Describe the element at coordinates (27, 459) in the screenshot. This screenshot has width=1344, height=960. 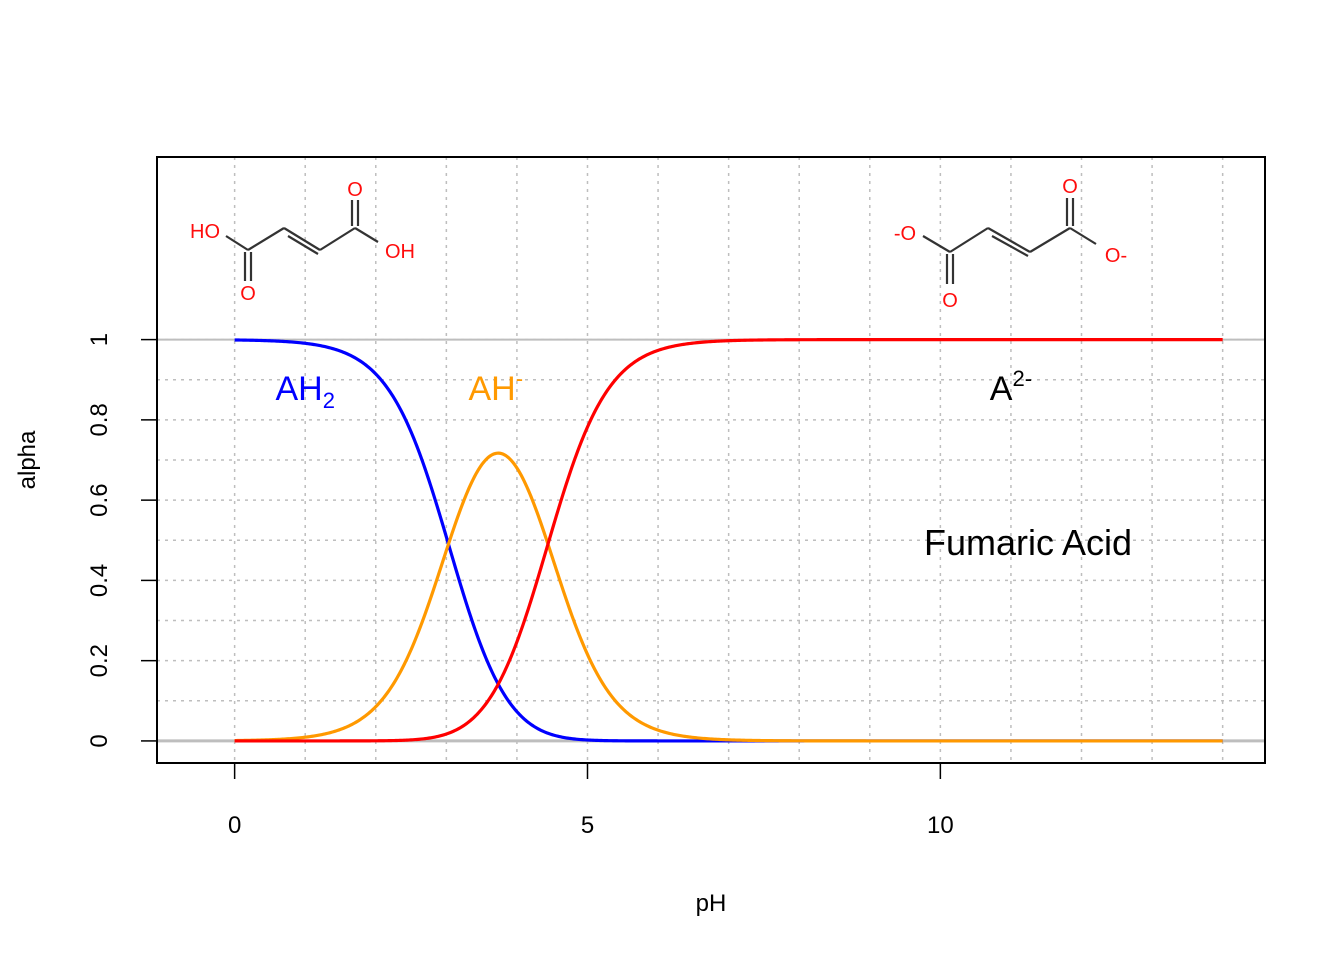
I see `y-axis-label: alpha` at that location.